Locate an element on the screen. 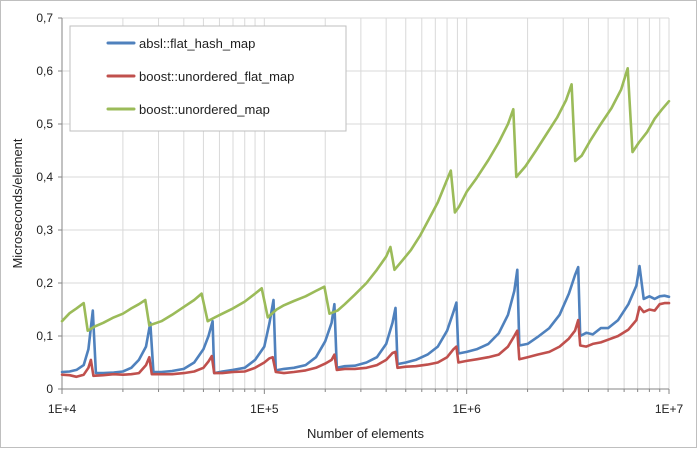  legend-label-2: boost::unordered_flat_map is located at coordinates (216, 76).